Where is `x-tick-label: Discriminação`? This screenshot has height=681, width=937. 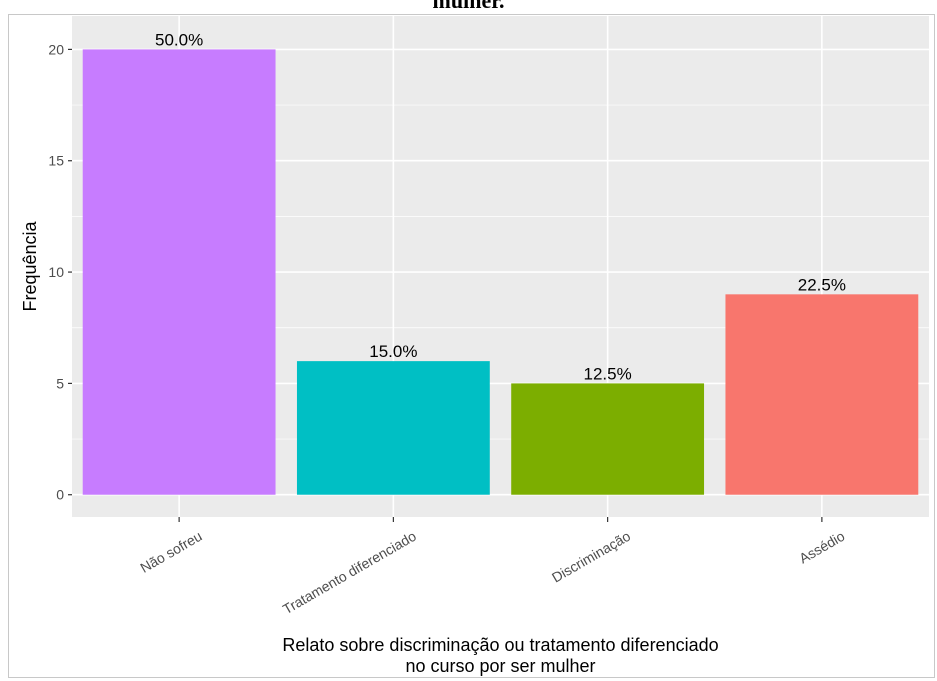
x-tick-label: Discriminação is located at coordinates (591, 557).